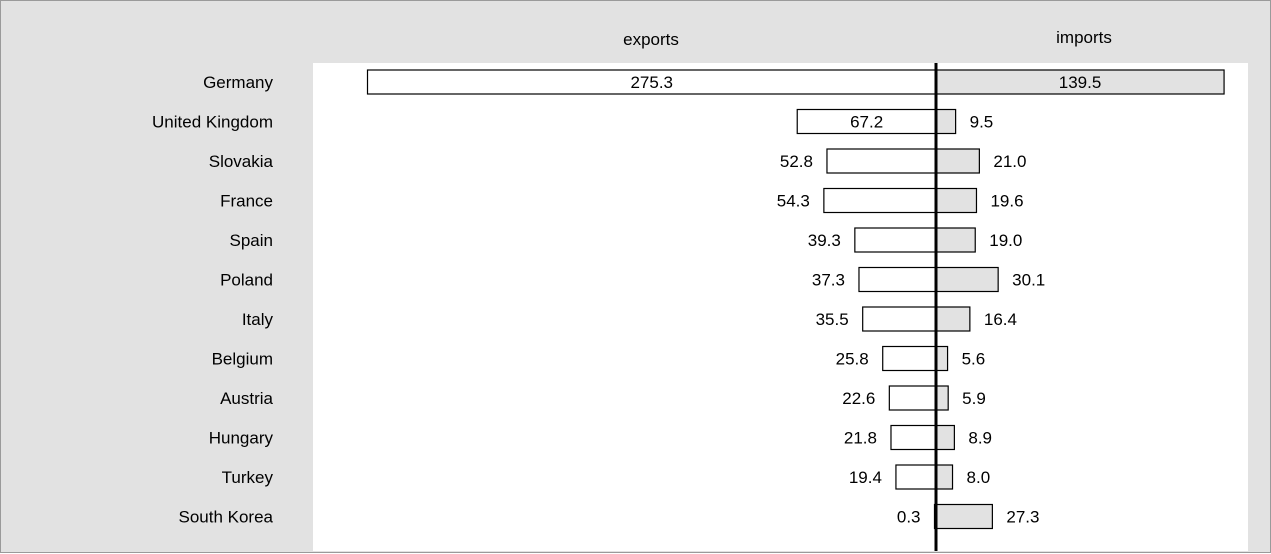 The width and height of the screenshot is (1271, 554). I want to click on imports-value-label: 9.5, so click(982, 122).